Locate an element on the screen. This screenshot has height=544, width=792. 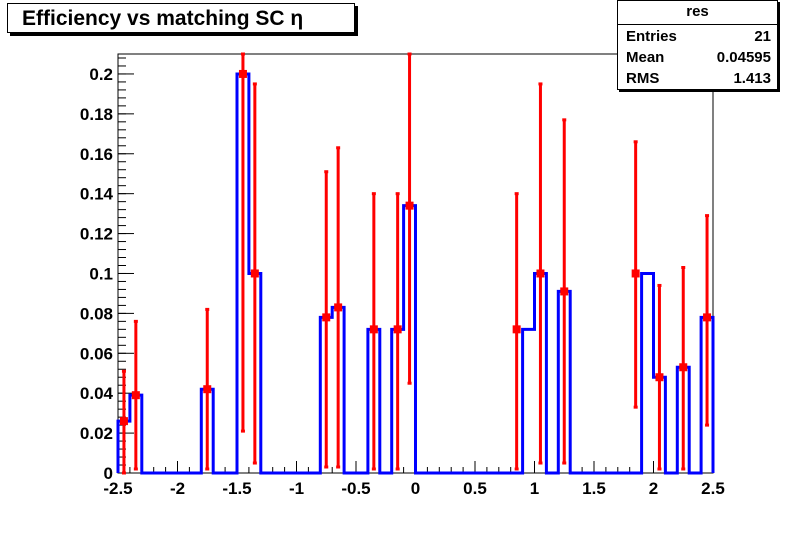
x-tick-label: -2.5 is located at coordinates (117, 488).